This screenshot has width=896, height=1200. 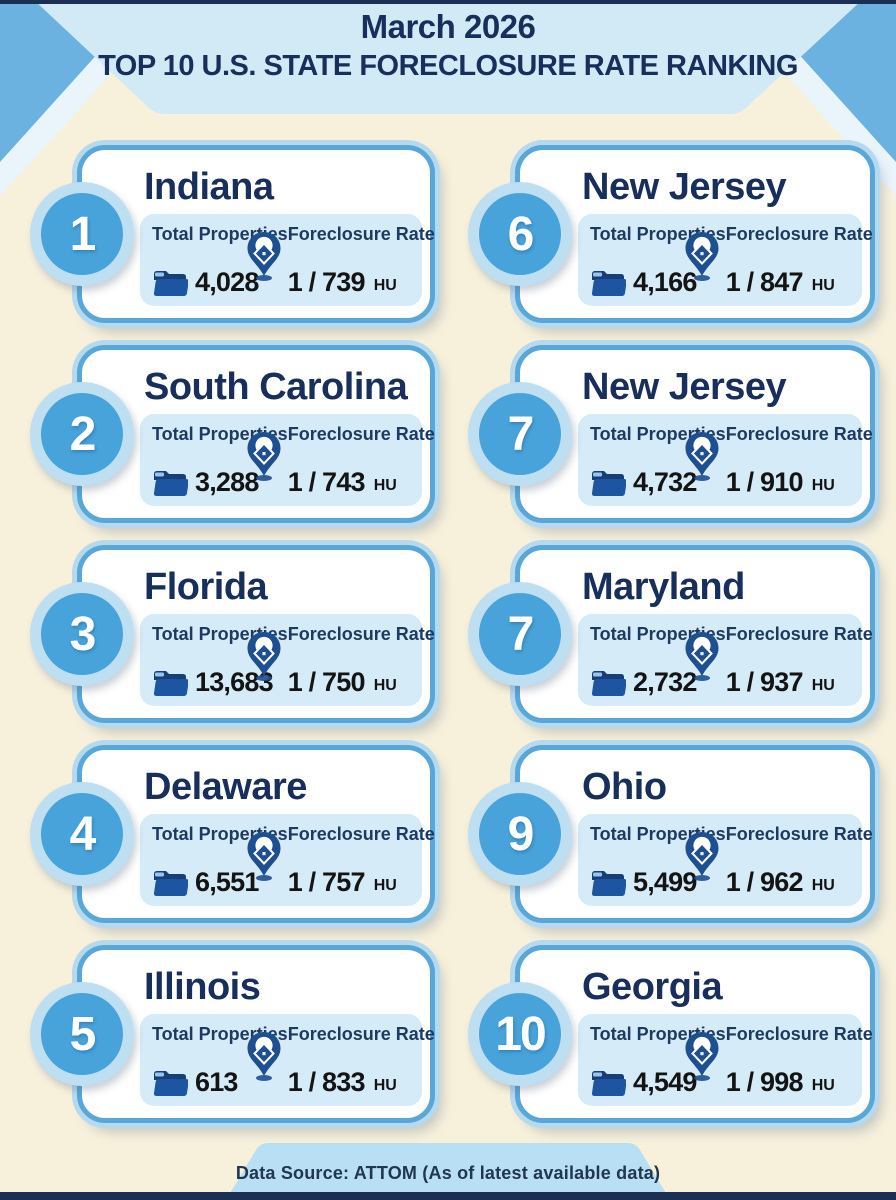 I want to click on state-card: 6 New Jersey Total Properties 4,166, so click(x=671, y=234).